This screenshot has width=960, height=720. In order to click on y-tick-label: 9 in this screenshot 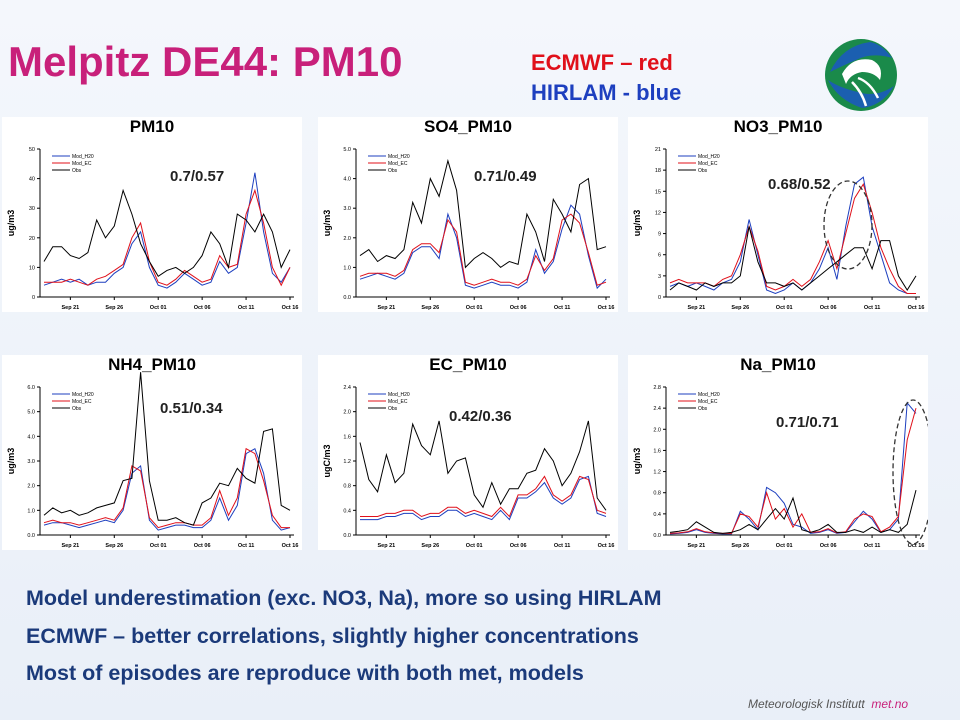, I will do `click(659, 235)`.